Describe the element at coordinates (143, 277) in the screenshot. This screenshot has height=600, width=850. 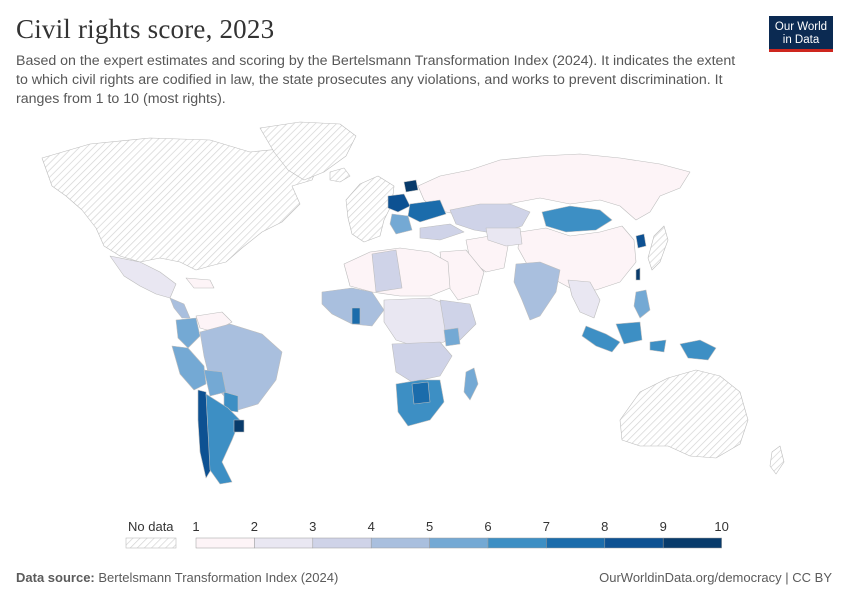
I see `region-mexico` at that location.